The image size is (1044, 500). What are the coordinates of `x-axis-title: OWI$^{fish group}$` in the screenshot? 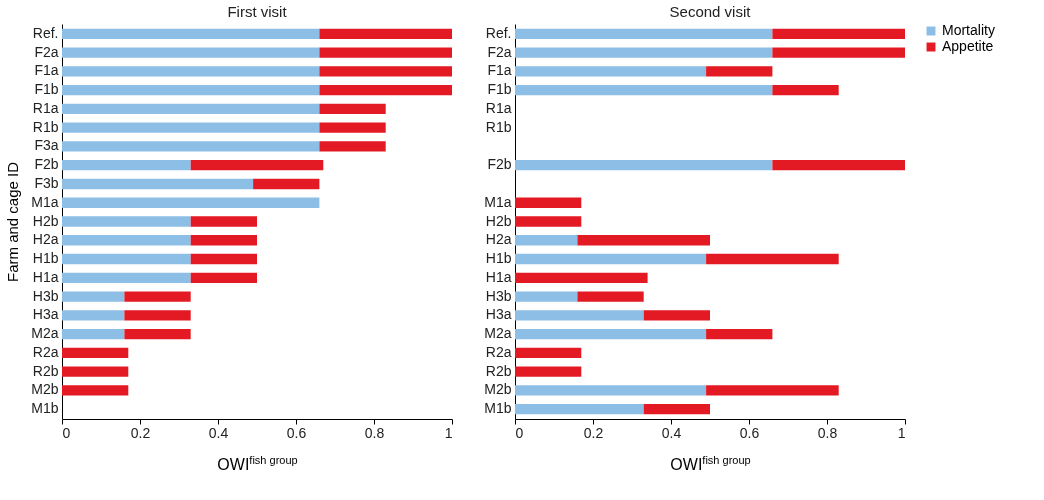 It's located at (710, 463).